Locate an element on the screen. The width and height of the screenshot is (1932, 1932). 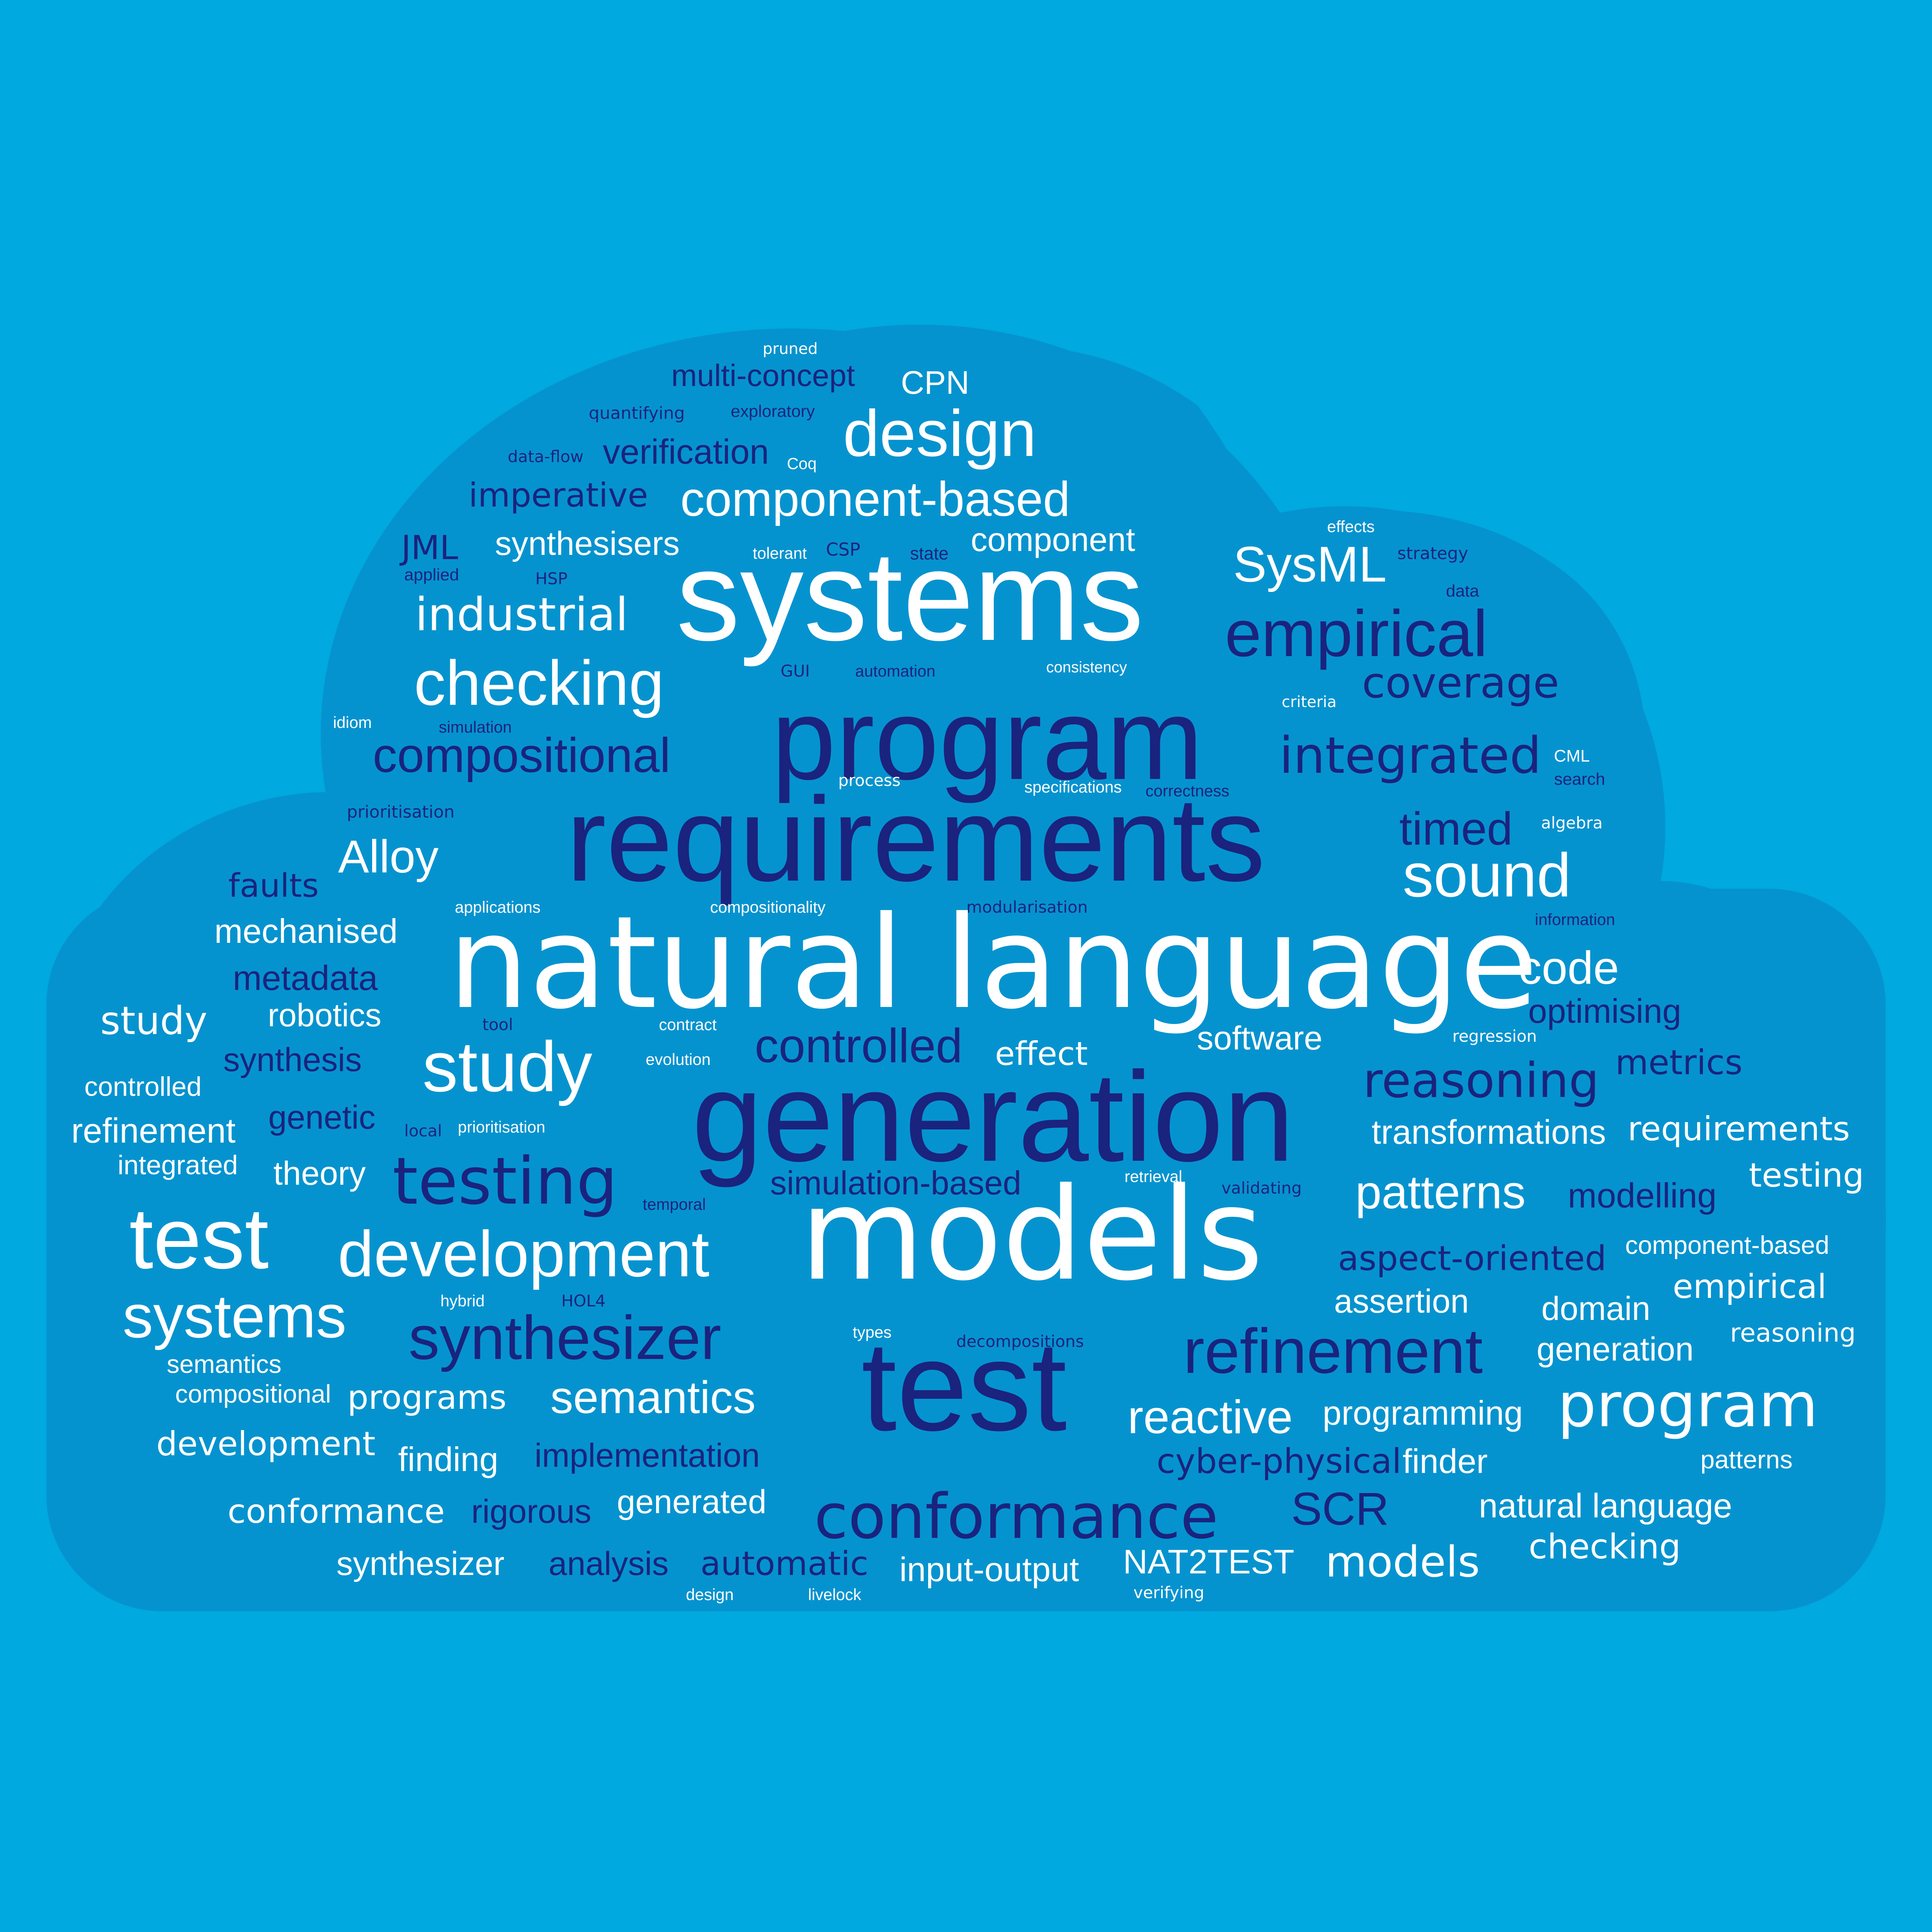
word-evolution: evolution is located at coordinates (678, 1059).